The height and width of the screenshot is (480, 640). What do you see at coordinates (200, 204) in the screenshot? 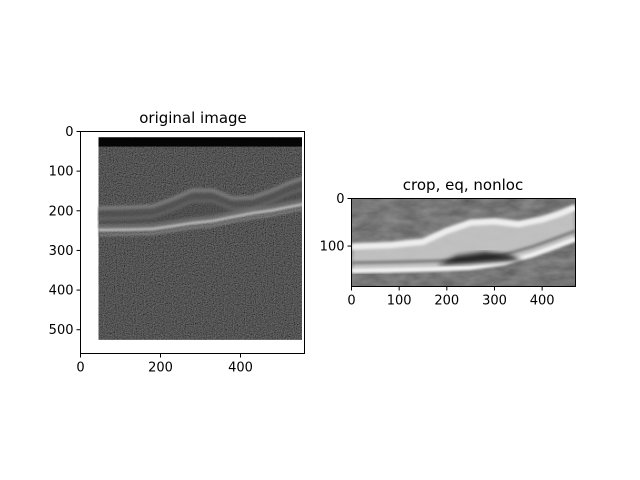
I see `original-retina-tissue` at bounding box center [200, 204].